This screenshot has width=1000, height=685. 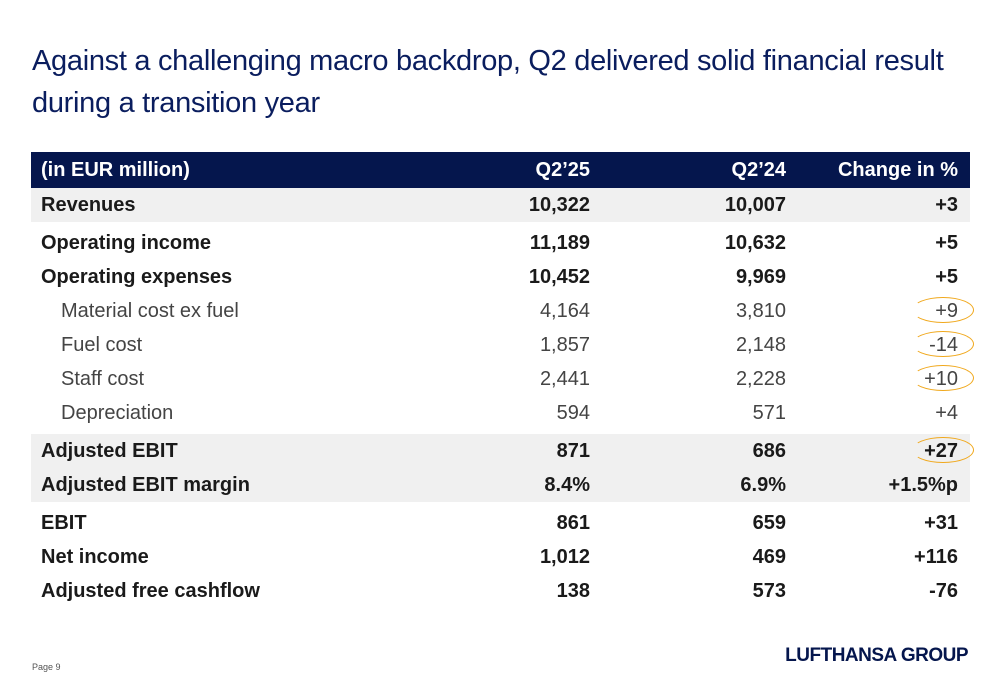 What do you see at coordinates (573, 522) in the screenshot?
I see `row-q2-25: 861` at bounding box center [573, 522].